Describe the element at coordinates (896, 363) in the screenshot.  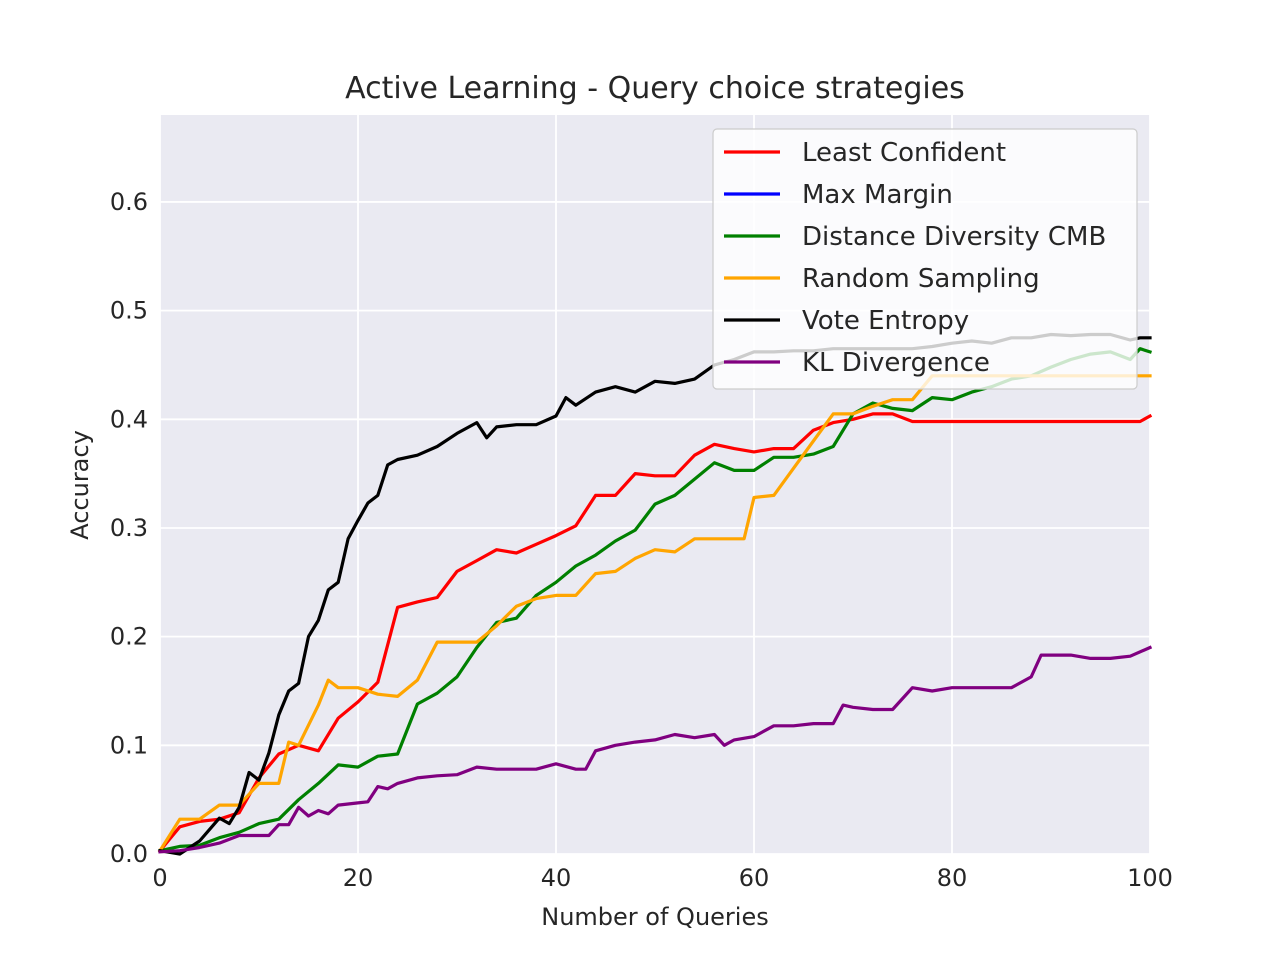
I see `legend-label-kl-divergence: KL Divergence` at that location.